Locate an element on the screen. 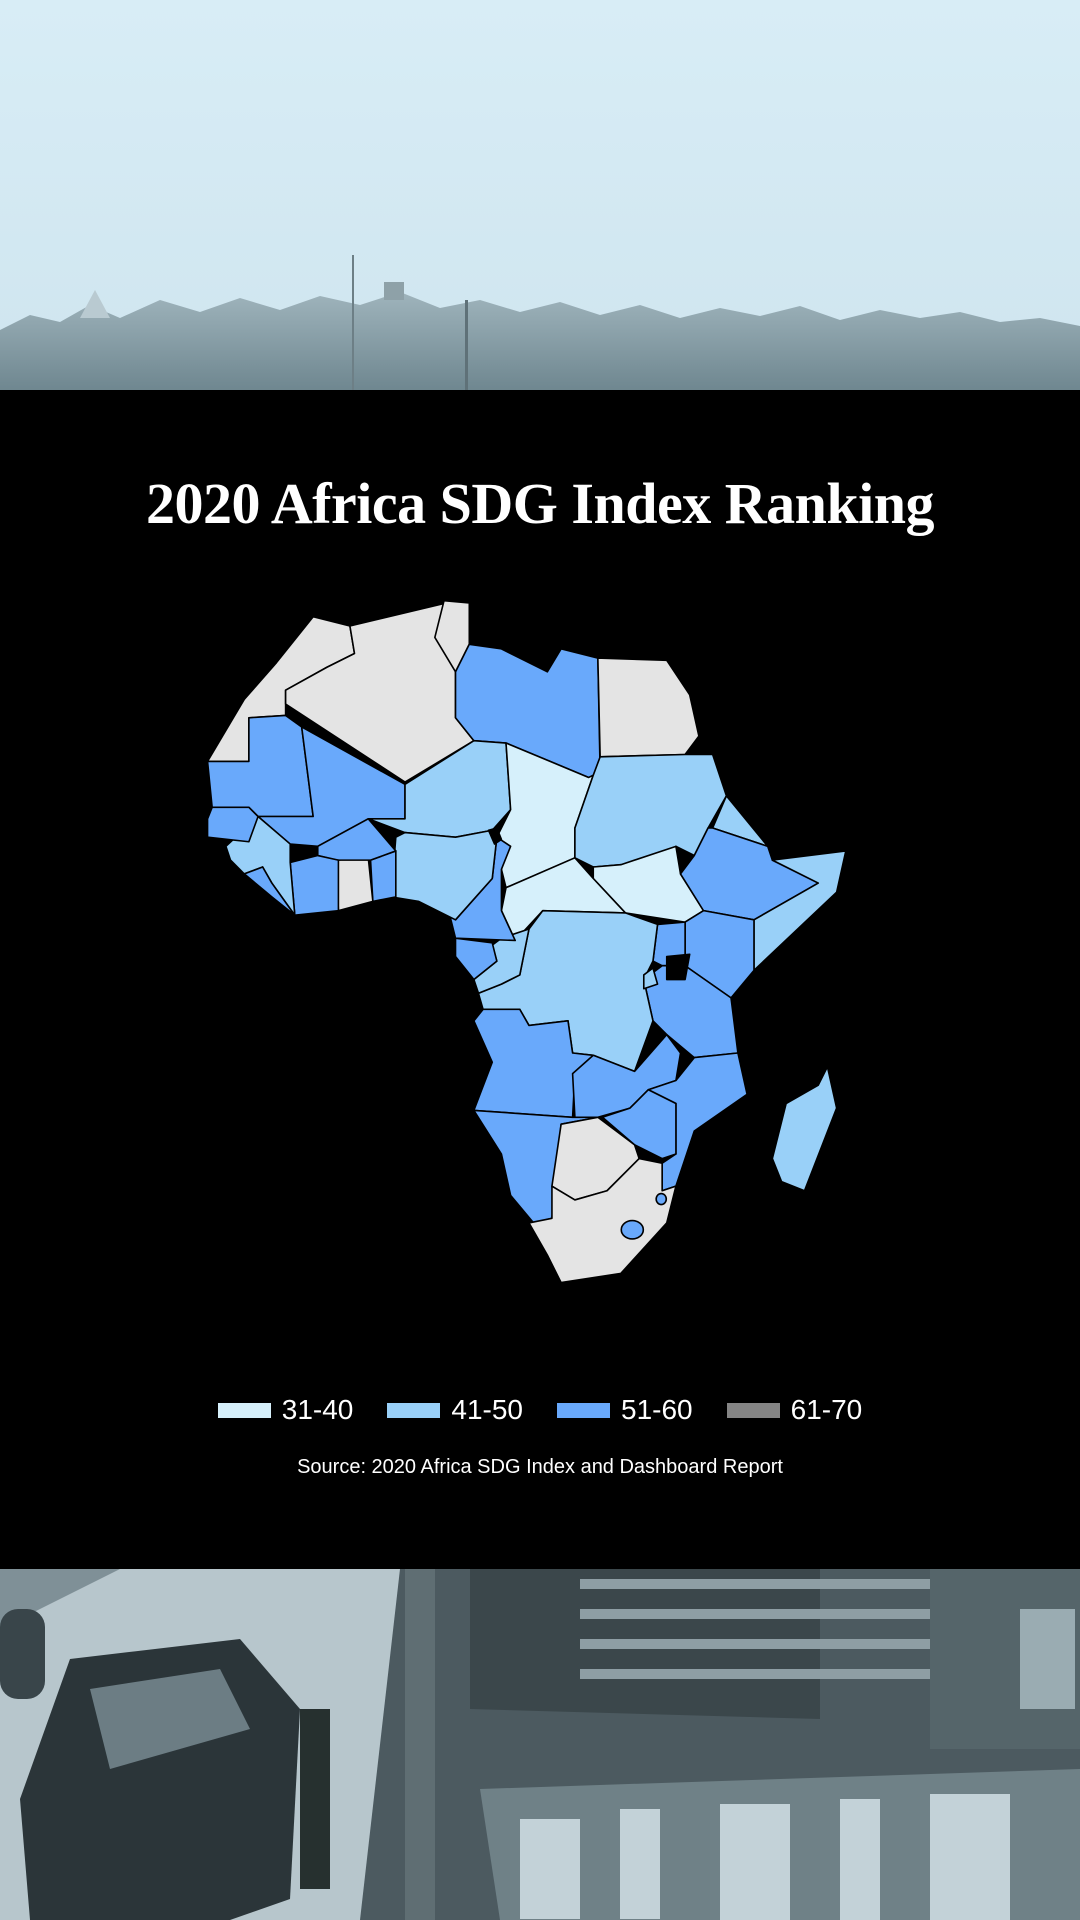 This screenshot has height=1920, width=1080. legend-item-31-40: 31-40 is located at coordinates (285, 1410).